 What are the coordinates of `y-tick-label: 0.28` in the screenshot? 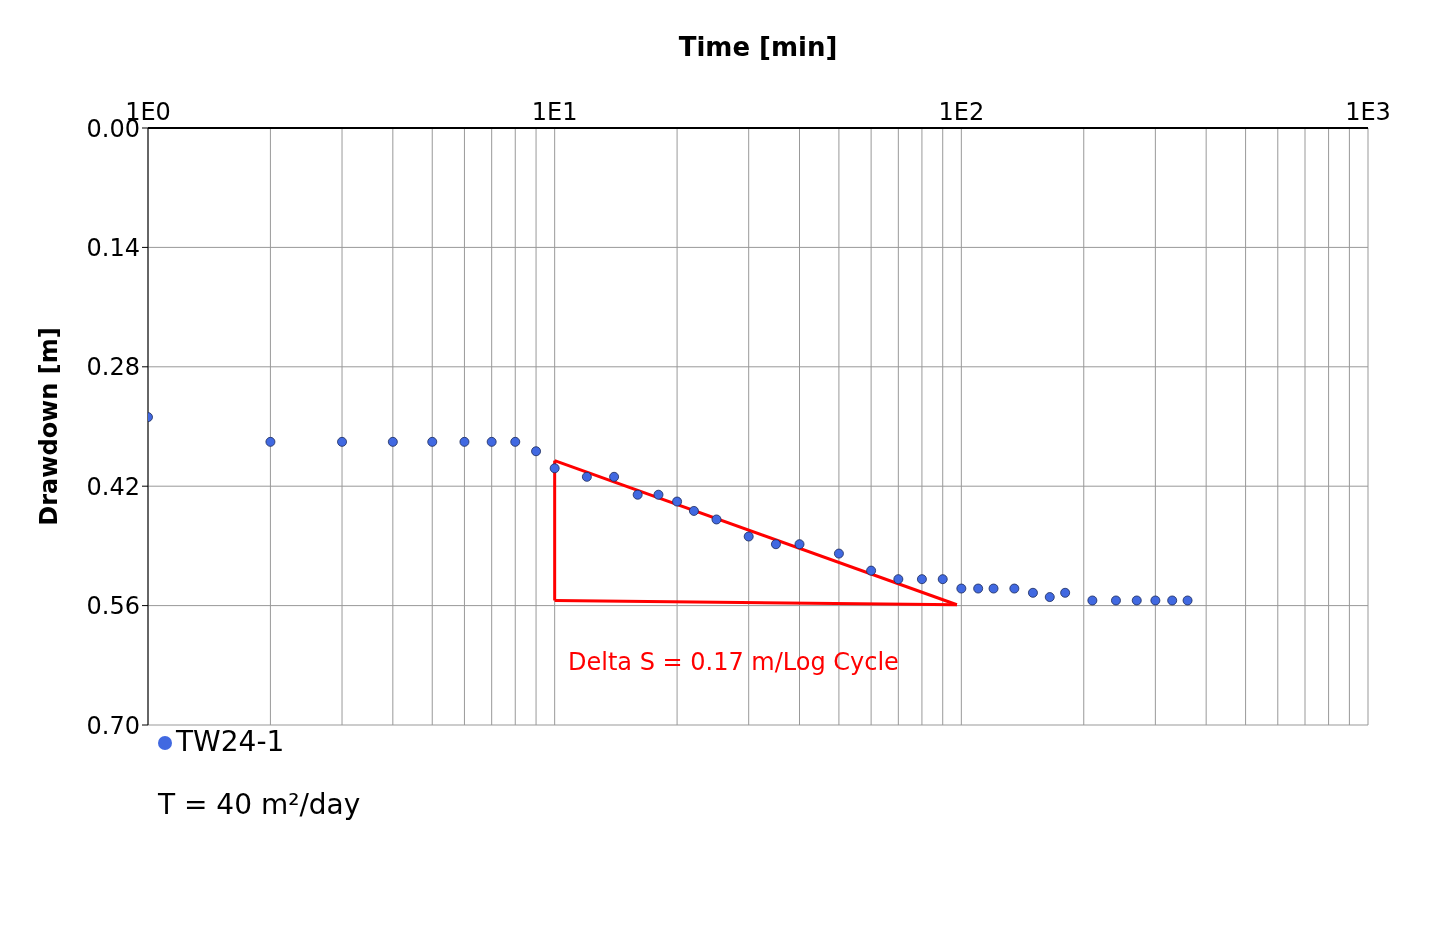 It's located at (113, 367).